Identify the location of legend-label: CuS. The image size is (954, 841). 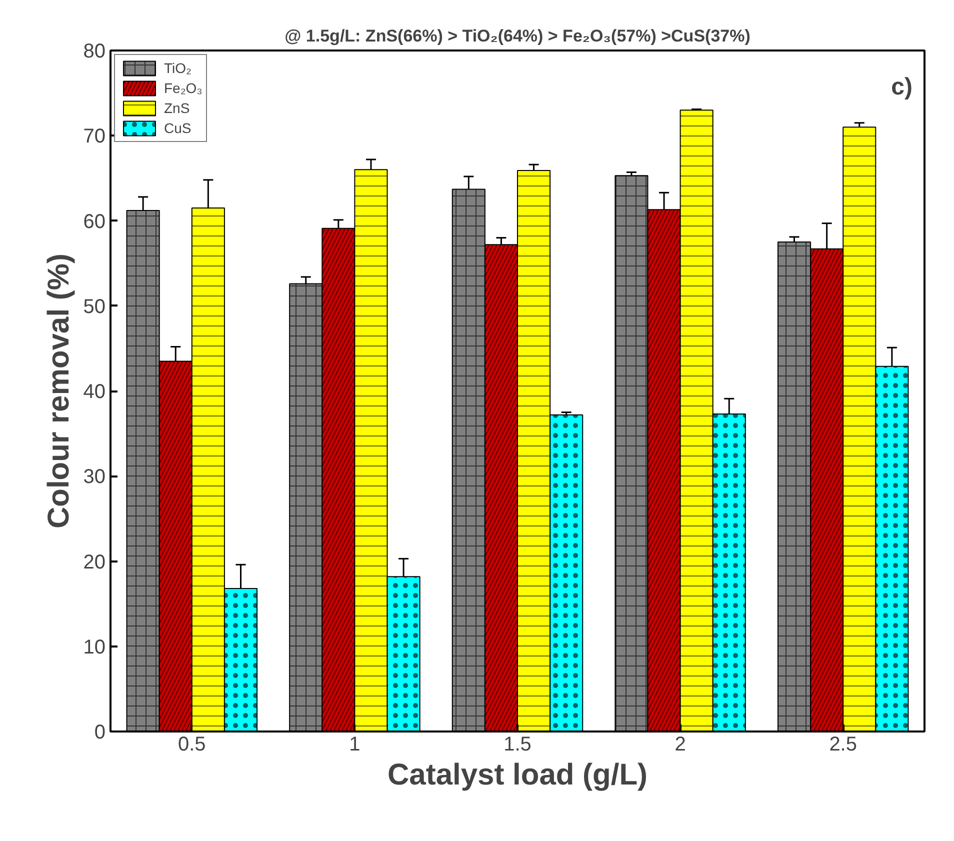
(178, 128).